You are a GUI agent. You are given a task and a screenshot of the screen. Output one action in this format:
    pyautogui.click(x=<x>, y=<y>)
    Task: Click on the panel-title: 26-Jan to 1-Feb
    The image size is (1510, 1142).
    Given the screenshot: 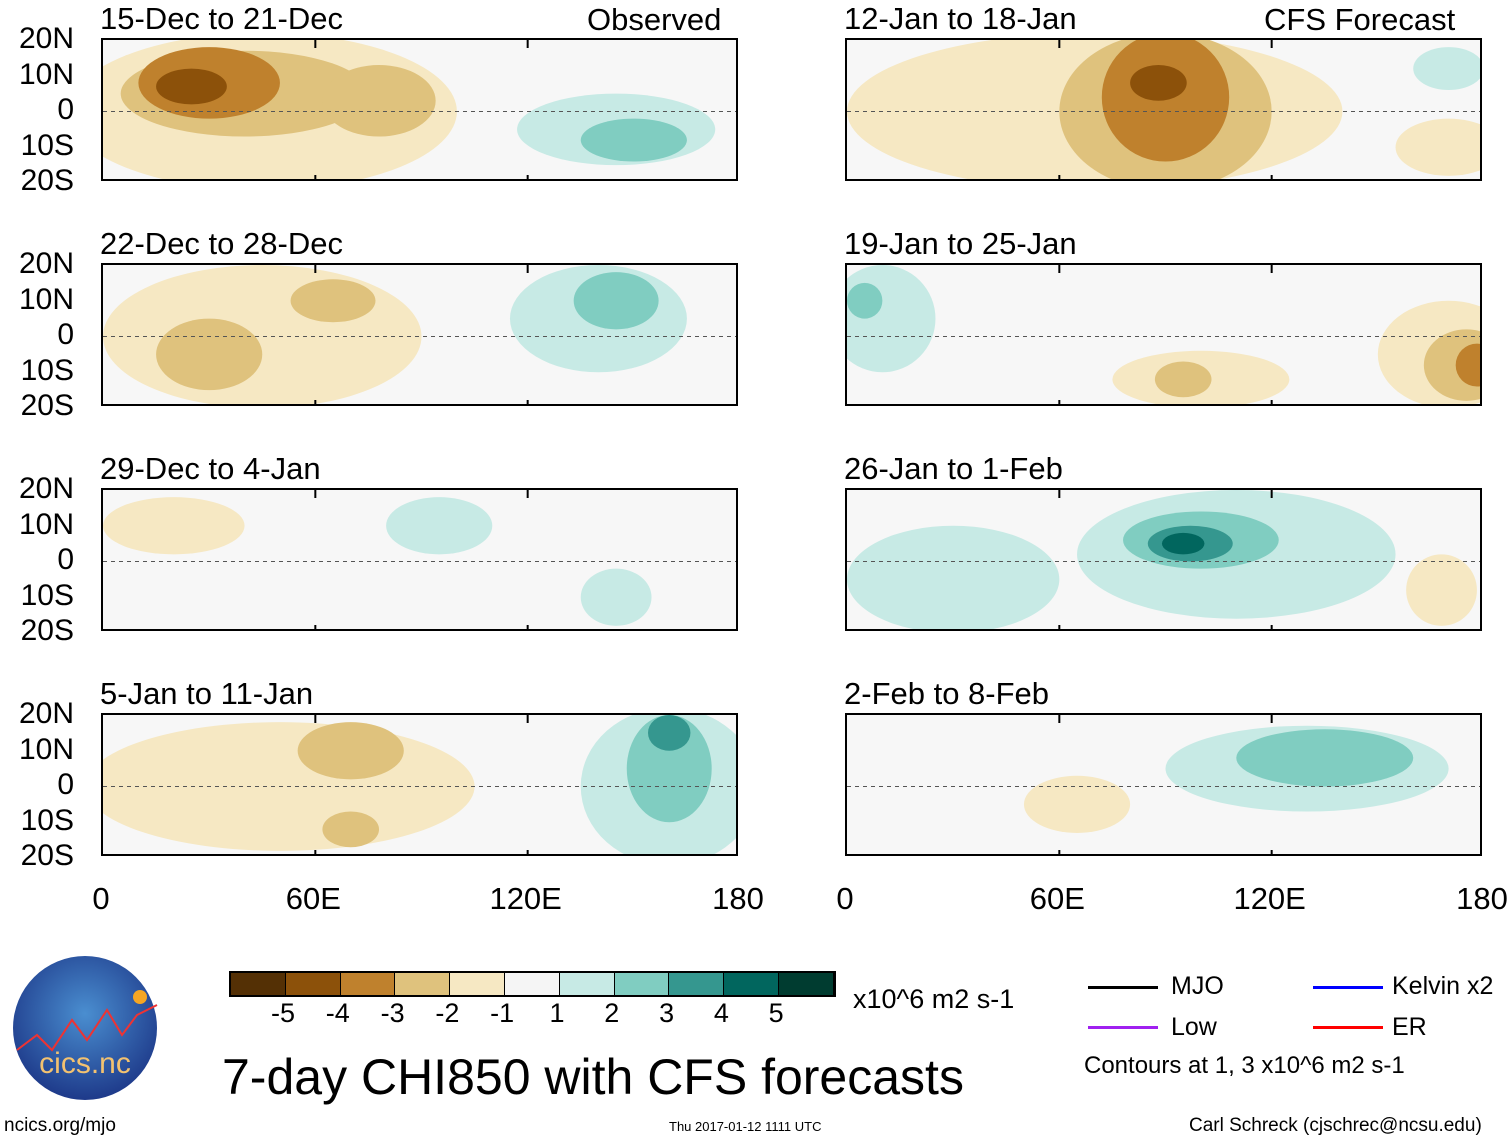 What is the action you would take?
    pyautogui.click(x=953, y=468)
    